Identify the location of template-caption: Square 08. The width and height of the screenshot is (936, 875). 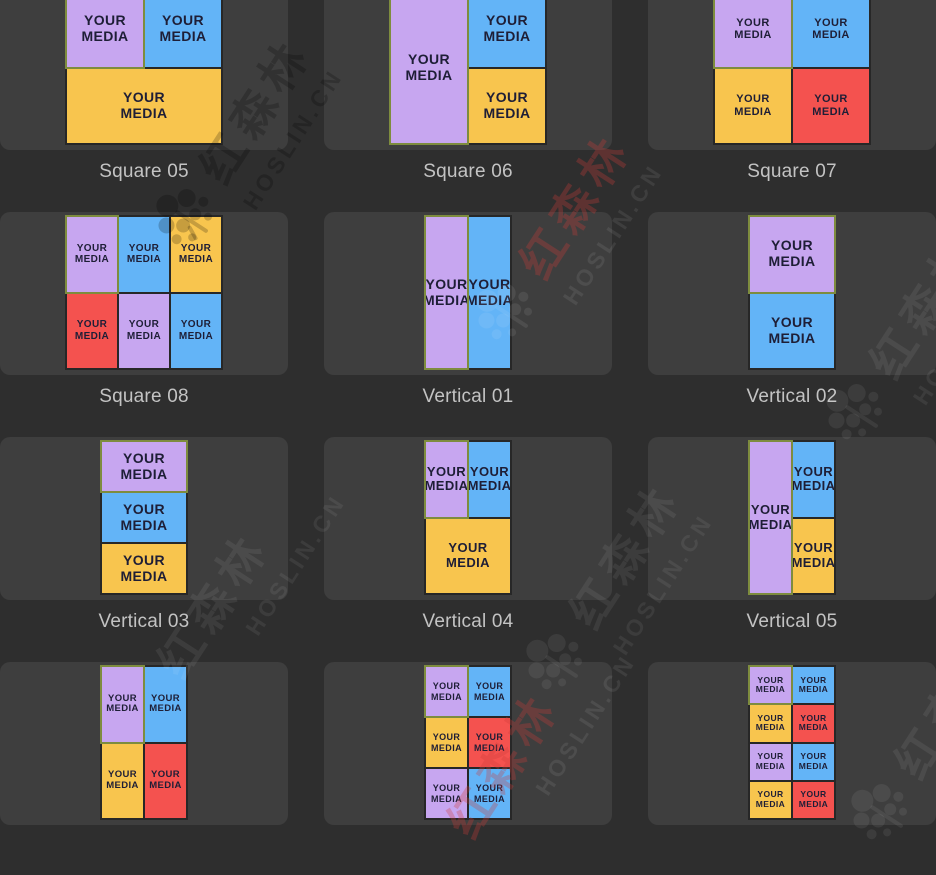
(144, 396).